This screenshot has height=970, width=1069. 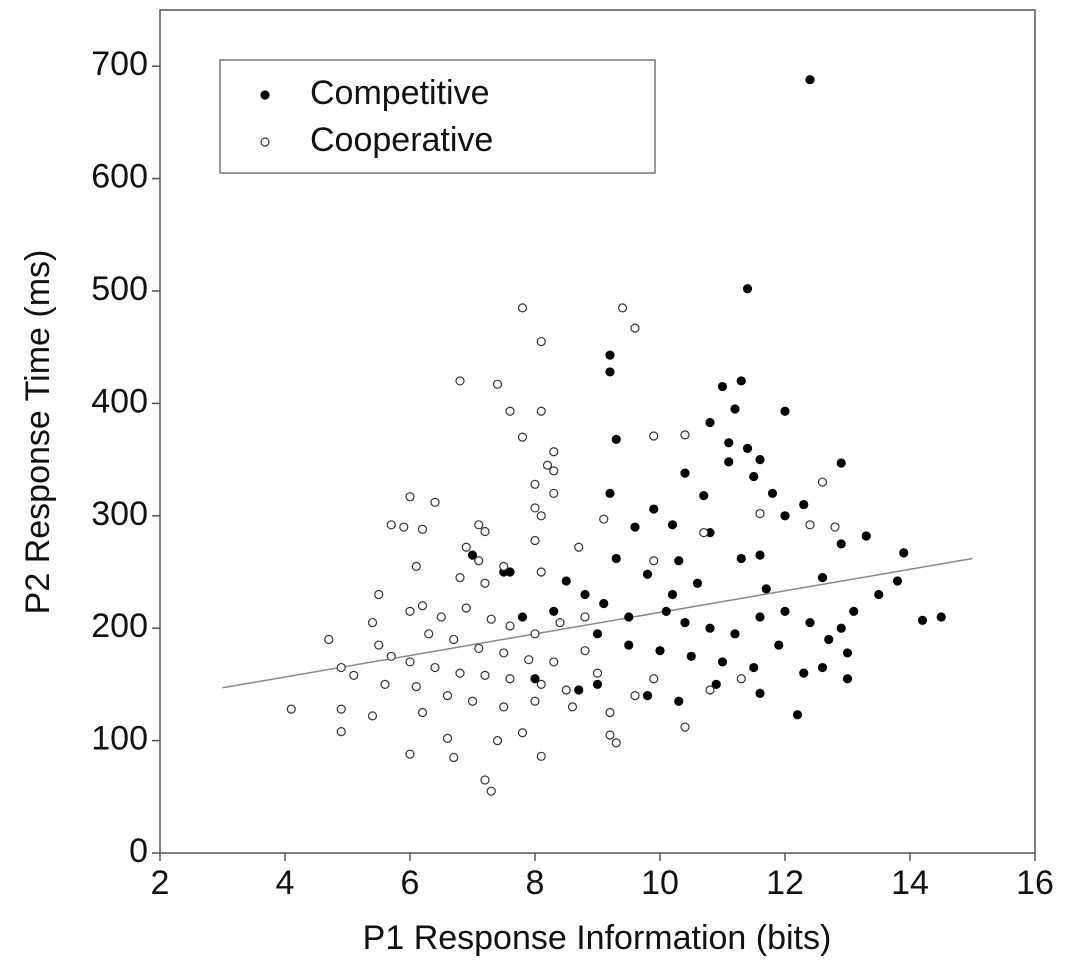 What do you see at coordinates (119, 177) in the screenshot?
I see `y-tick-label: 600` at bounding box center [119, 177].